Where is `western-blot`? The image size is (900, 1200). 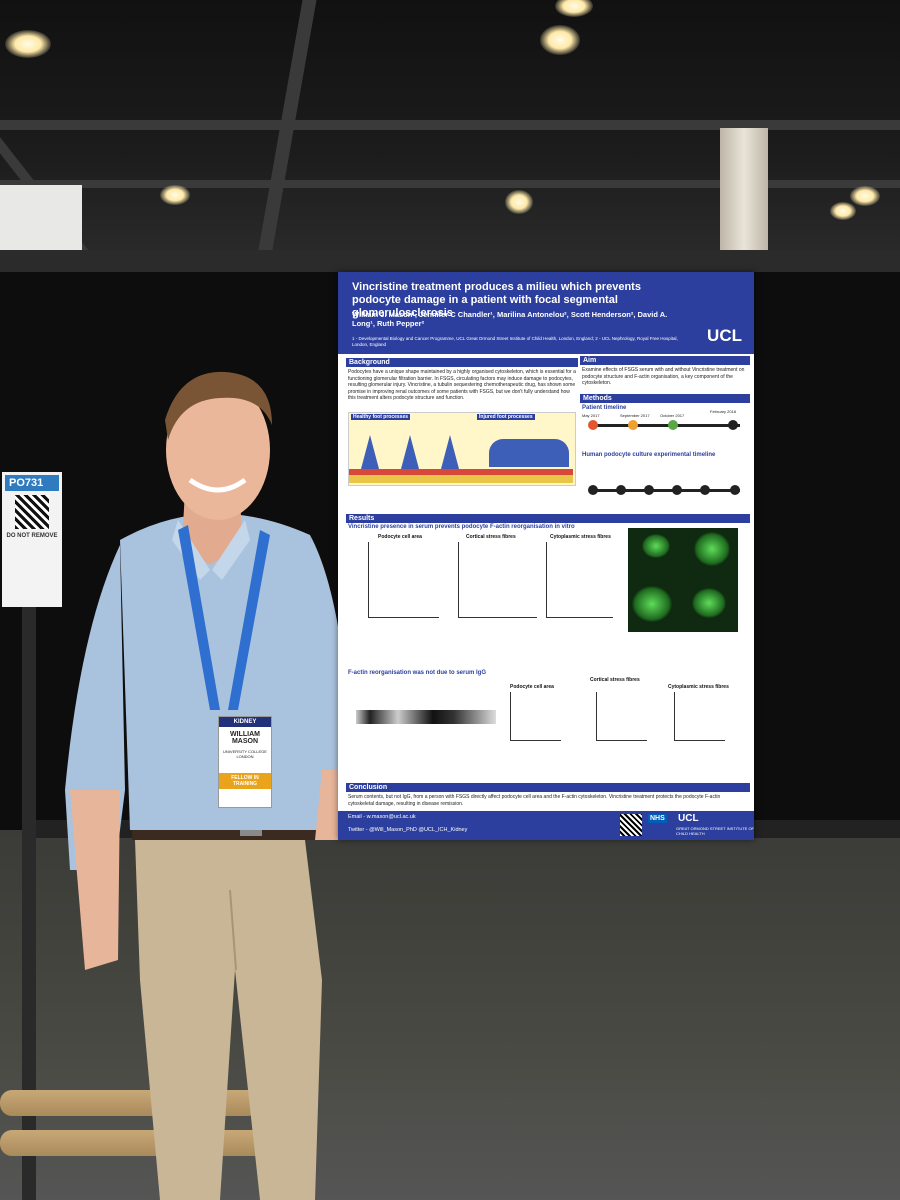
western-blot is located at coordinates (426, 717).